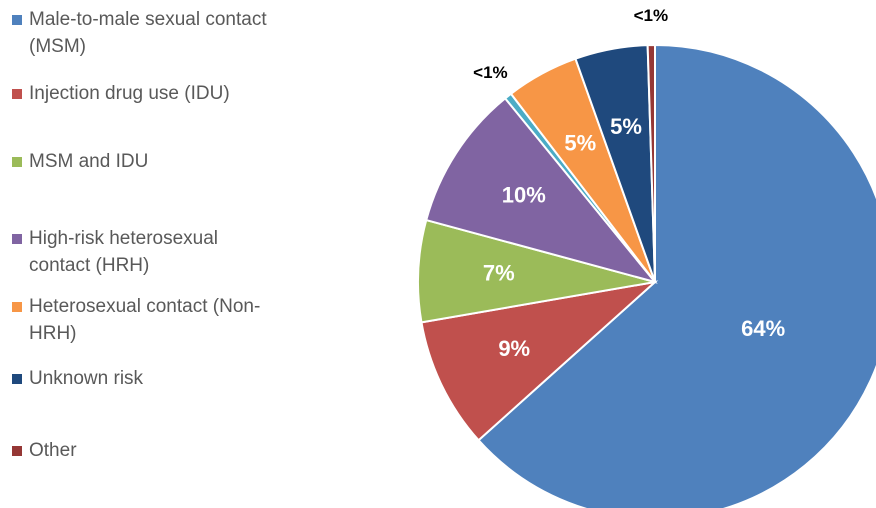  I want to click on legend-label: Injection drug use (IDU), so click(129, 93).